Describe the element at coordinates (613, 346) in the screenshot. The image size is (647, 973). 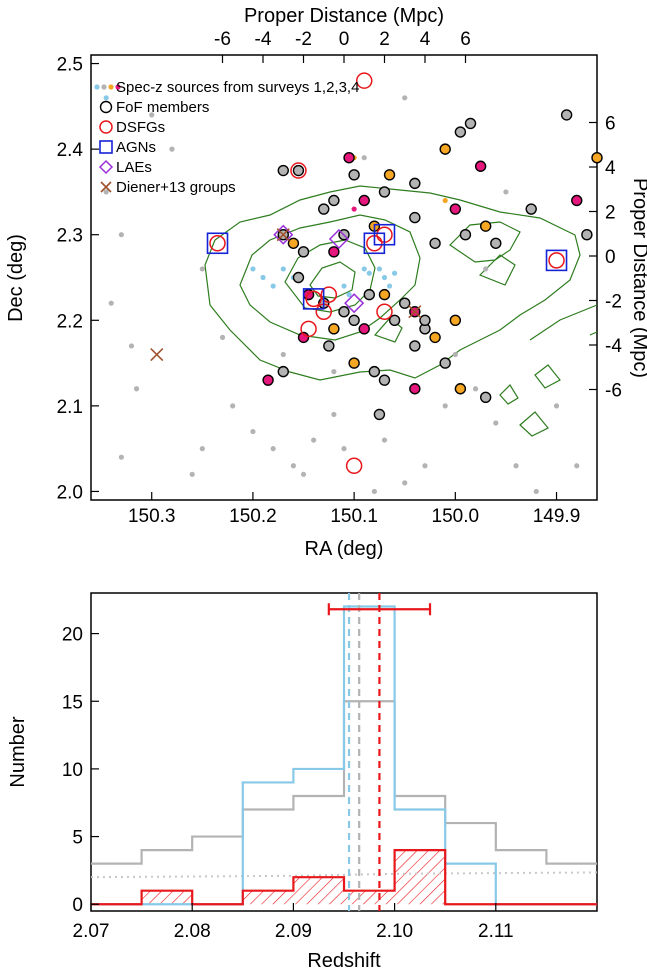
I see `right-tick-label: -4` at that location.